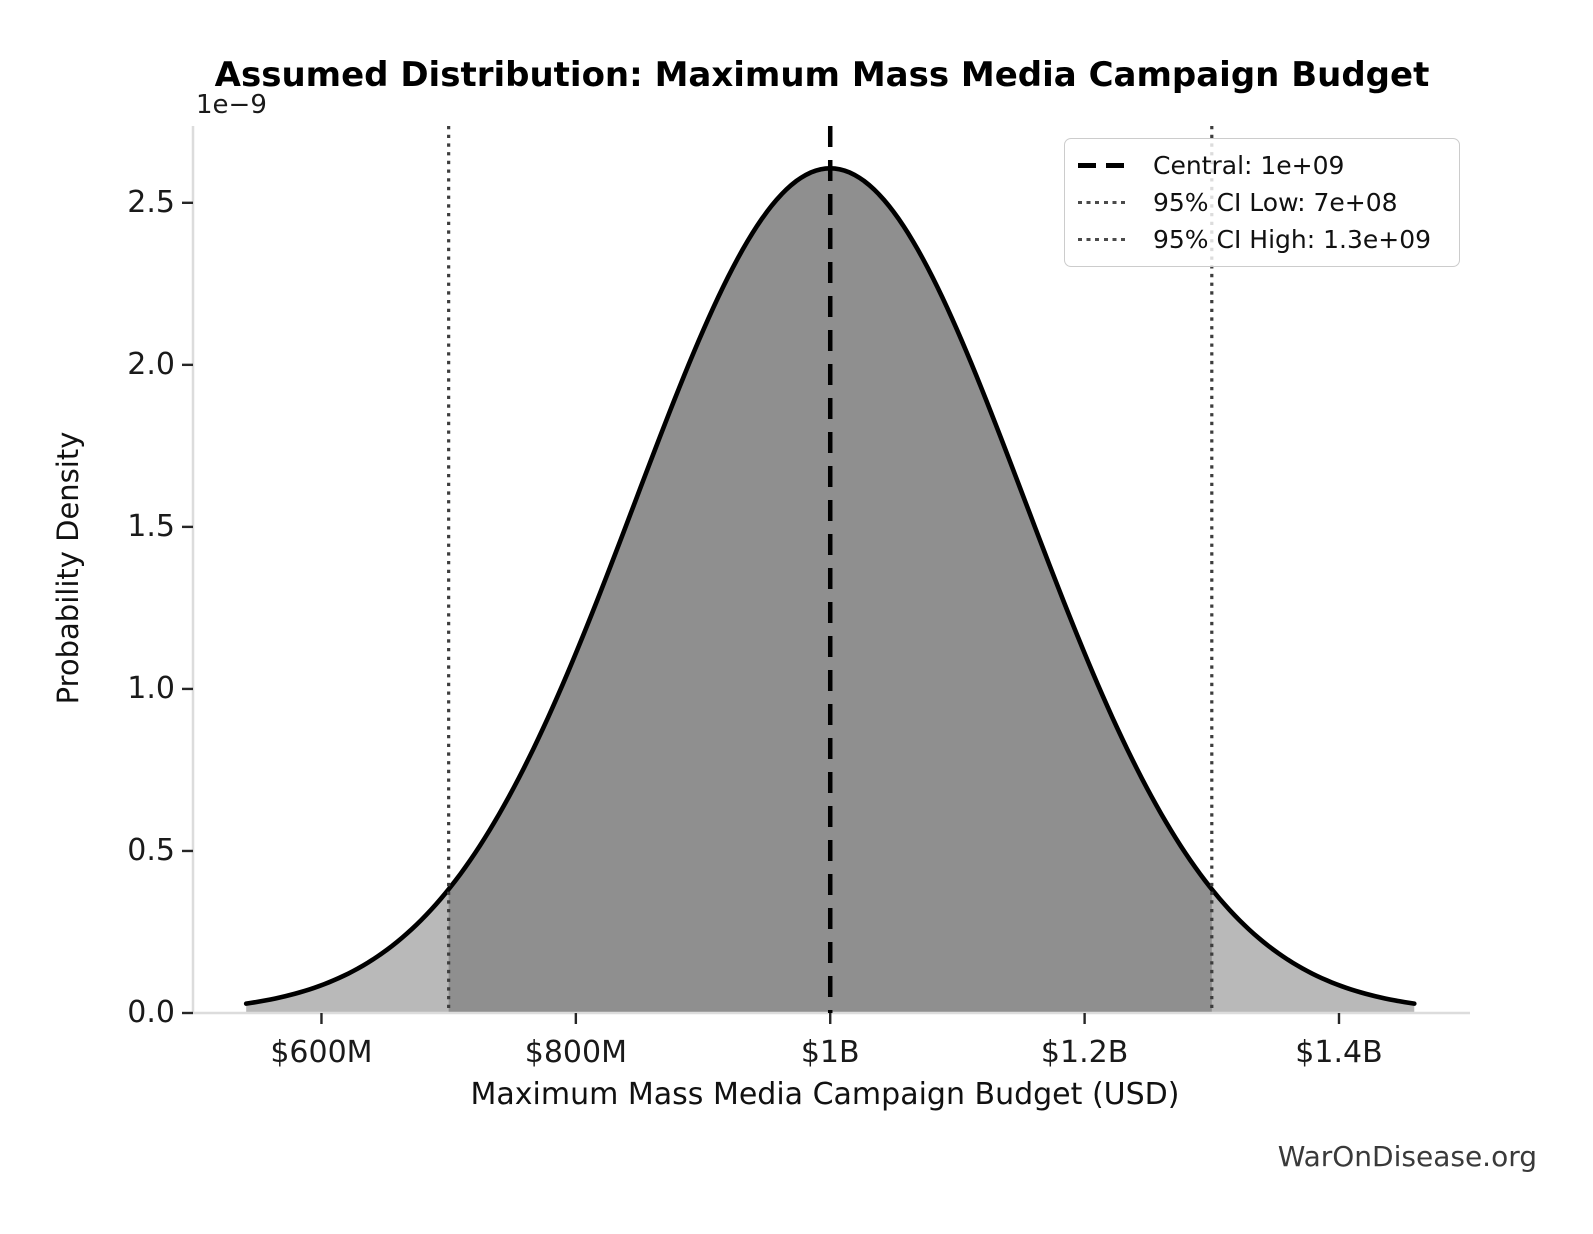 The width and height of the screenshot is (1593, 1234). Describe the element at coordinates (1339, 1052) in the screenshot. I see `x-tick-label: $1.4B` at that location.